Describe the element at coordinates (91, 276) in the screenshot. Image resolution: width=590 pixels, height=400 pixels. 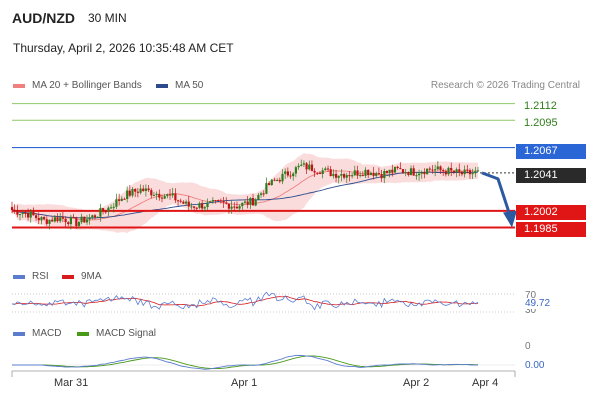
I see `rsi-ma-label: 9MA` at that location.